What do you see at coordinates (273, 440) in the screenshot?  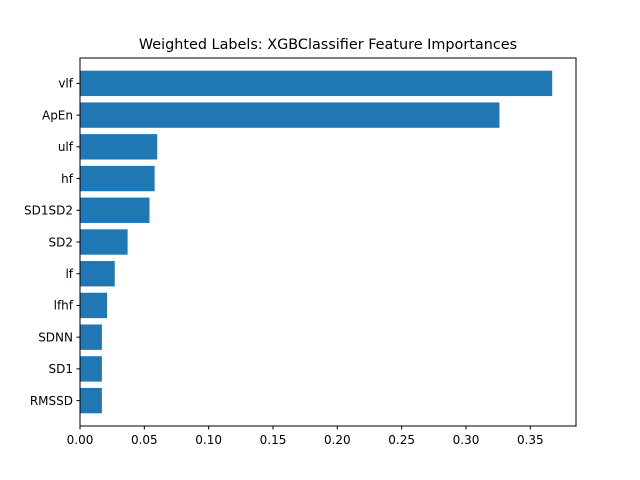 I see `x-tick-label: 0.15` at bounding box center [273, 440].